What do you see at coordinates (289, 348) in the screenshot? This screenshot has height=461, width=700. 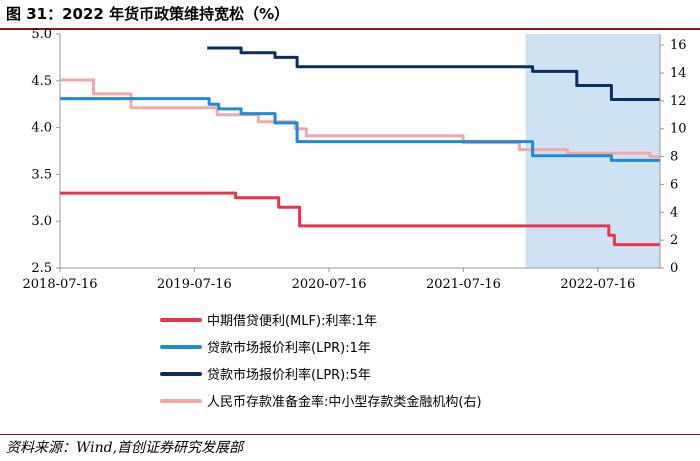 I see `legend-label: 贷款市场报价利率(LPR):1年` at bounding box center [289, 348].